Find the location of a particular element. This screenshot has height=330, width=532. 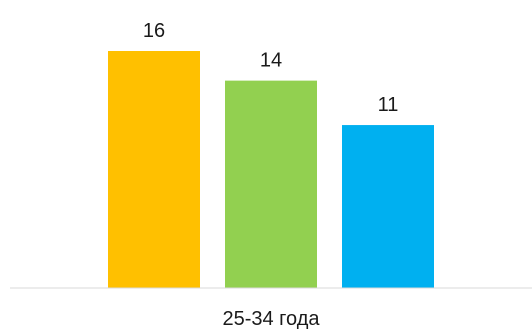

data-label-3: 11 is located at coordinates (388, 105).